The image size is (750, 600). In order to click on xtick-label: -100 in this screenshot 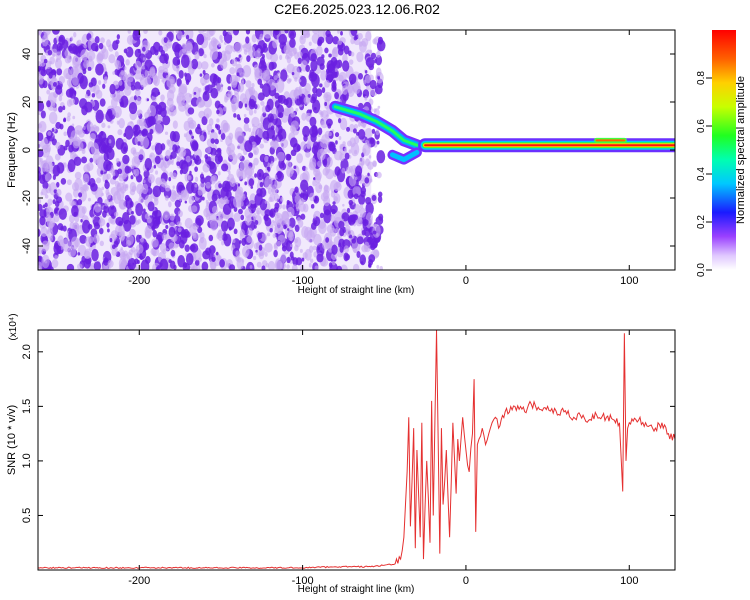, I will do `click(303, 281)`.